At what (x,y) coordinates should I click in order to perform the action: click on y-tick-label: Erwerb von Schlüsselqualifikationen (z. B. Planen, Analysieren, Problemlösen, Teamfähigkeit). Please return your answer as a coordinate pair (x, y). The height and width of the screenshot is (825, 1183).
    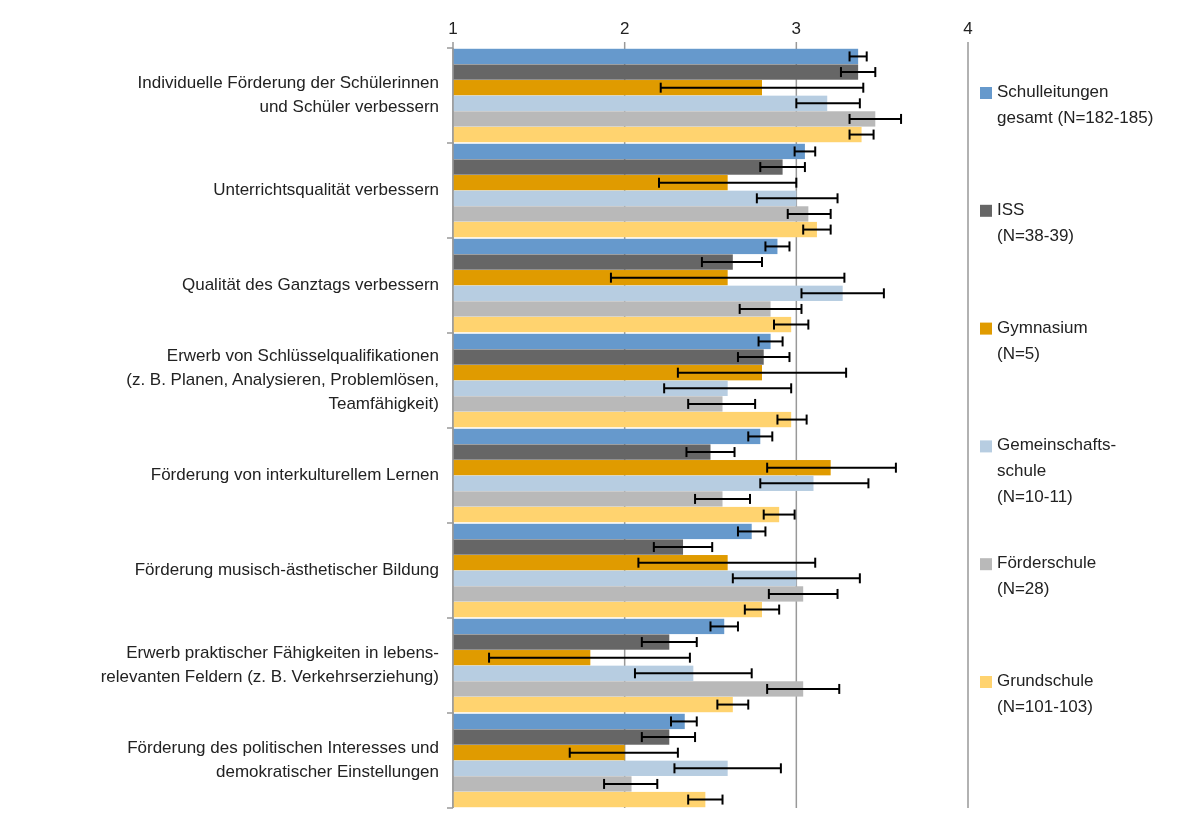
    Looking at the image, I should click on (282, 379).